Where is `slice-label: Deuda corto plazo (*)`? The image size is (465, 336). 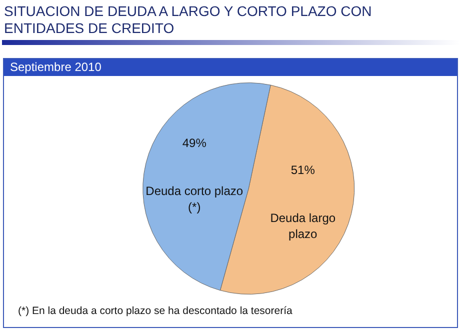 slice-label: Deuda corto plazo (*) is located at coordinates (195, 199).